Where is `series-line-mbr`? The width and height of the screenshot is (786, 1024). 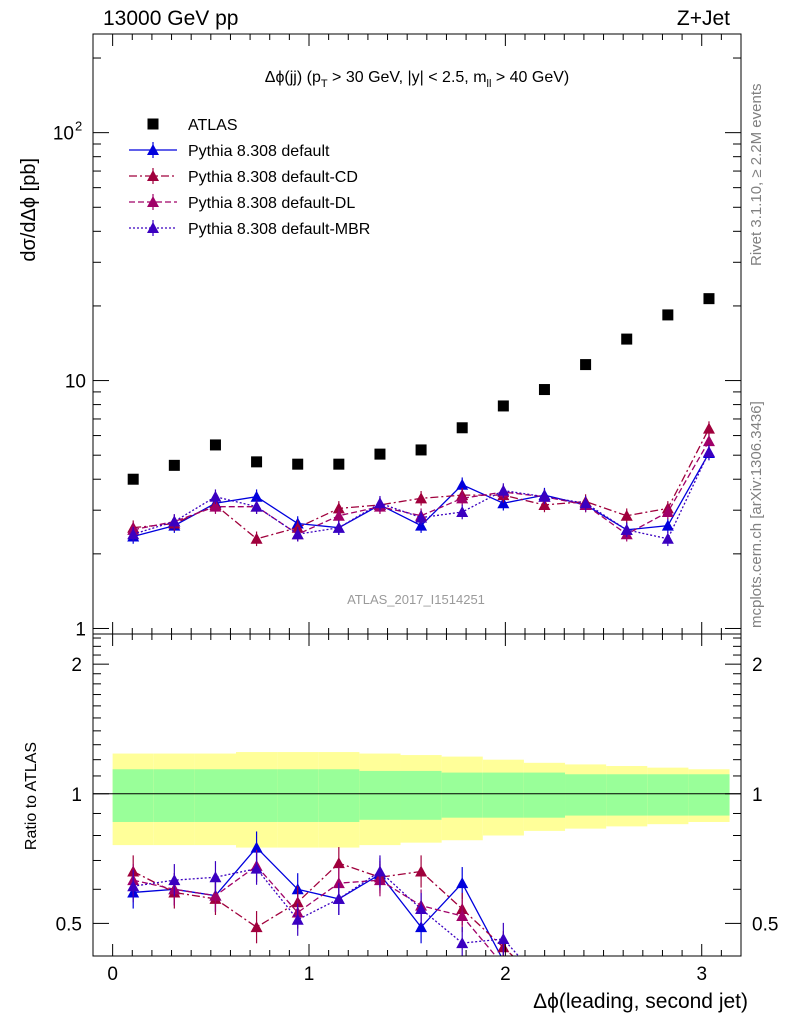 series-line-mbr is located at coordinates (421, 495).